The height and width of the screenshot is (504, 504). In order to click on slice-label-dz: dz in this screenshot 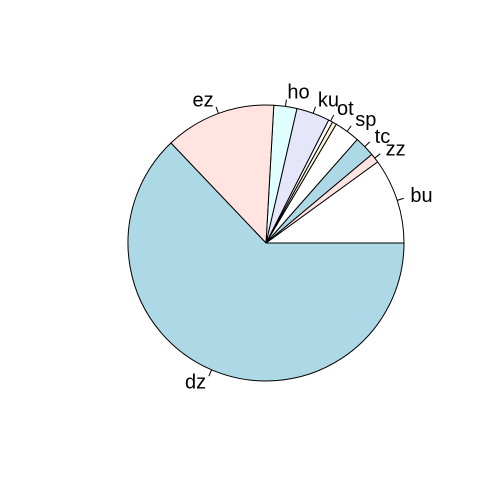, I will do `click(195, 383)`.